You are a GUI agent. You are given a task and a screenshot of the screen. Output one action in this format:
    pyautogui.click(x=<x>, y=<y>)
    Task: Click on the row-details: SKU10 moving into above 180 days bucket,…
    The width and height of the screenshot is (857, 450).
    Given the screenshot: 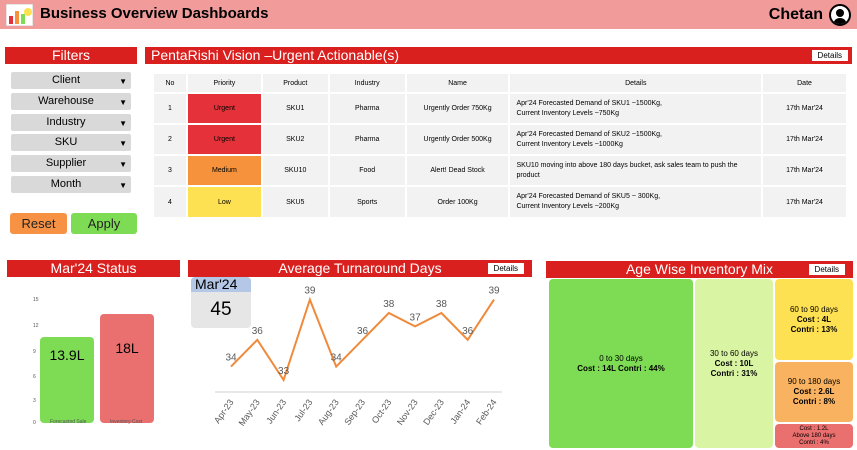 What is the action you would take?
    pyautogui.click(x=636, y=170)
    